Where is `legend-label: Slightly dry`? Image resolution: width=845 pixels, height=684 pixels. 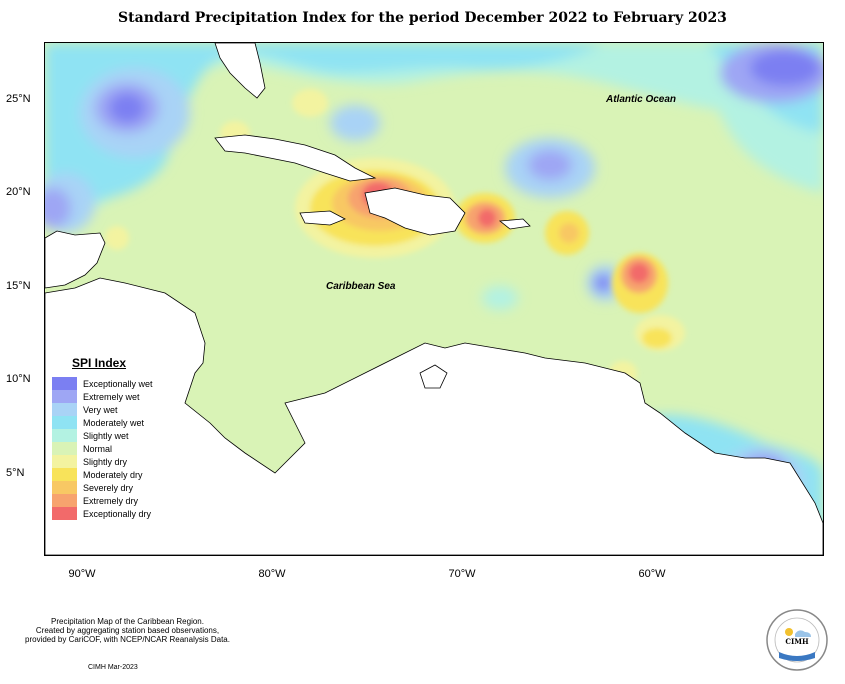
legend-label: Slightly dry is located at coordinates (105, 461).